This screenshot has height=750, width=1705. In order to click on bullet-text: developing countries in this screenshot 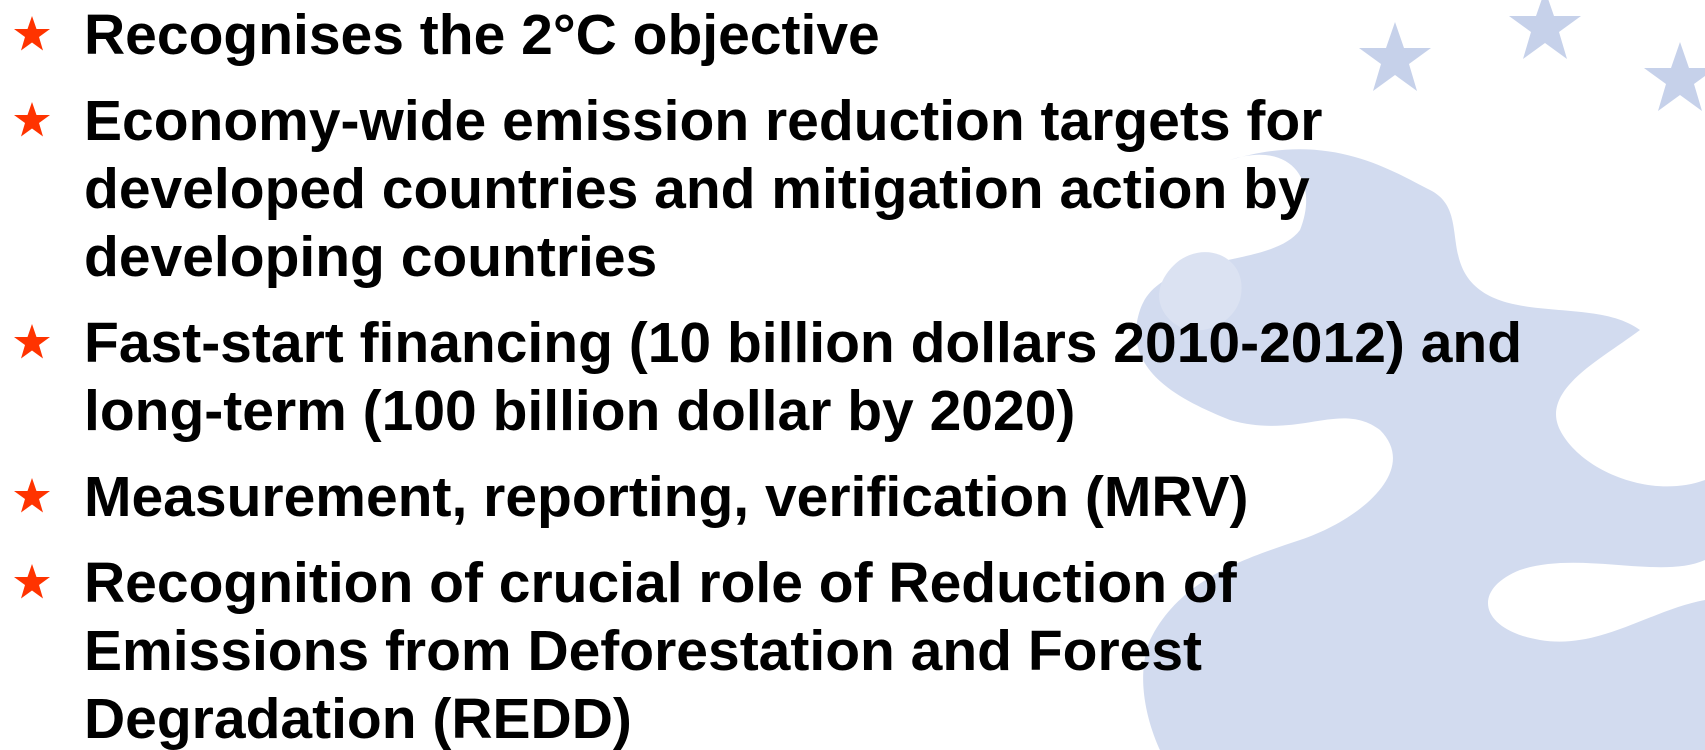, I will do `click(371, 257)`.